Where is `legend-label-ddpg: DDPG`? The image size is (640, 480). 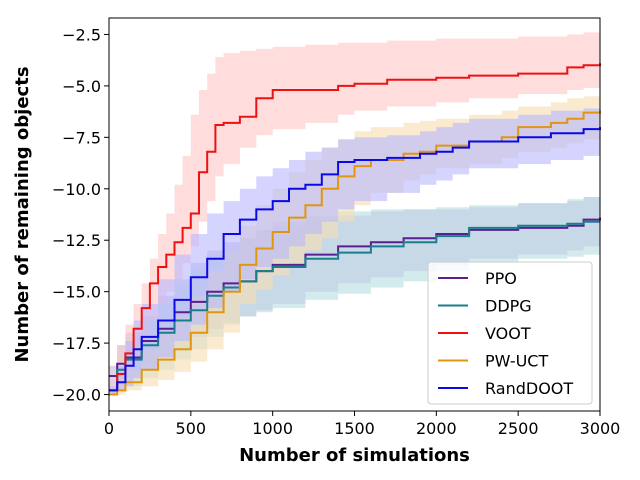
legend-label-ddpg: DDPG is located at coordinates (508, 306).